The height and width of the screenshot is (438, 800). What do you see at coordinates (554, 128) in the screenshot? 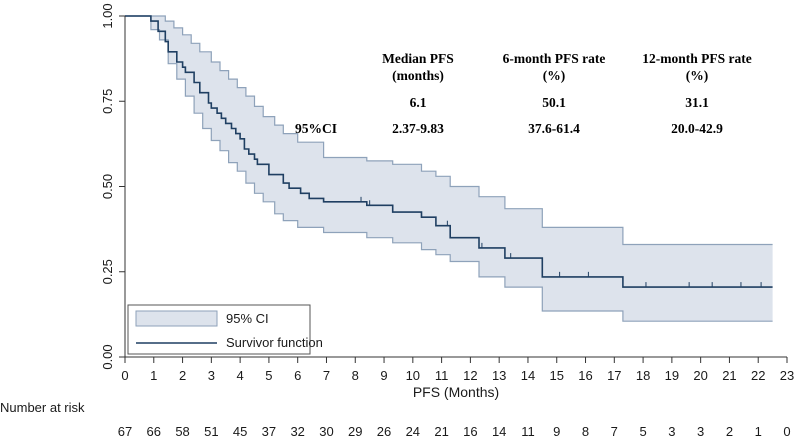
I see `rate6-ci: 37.6-61.4` at bounding box center [554, 128].